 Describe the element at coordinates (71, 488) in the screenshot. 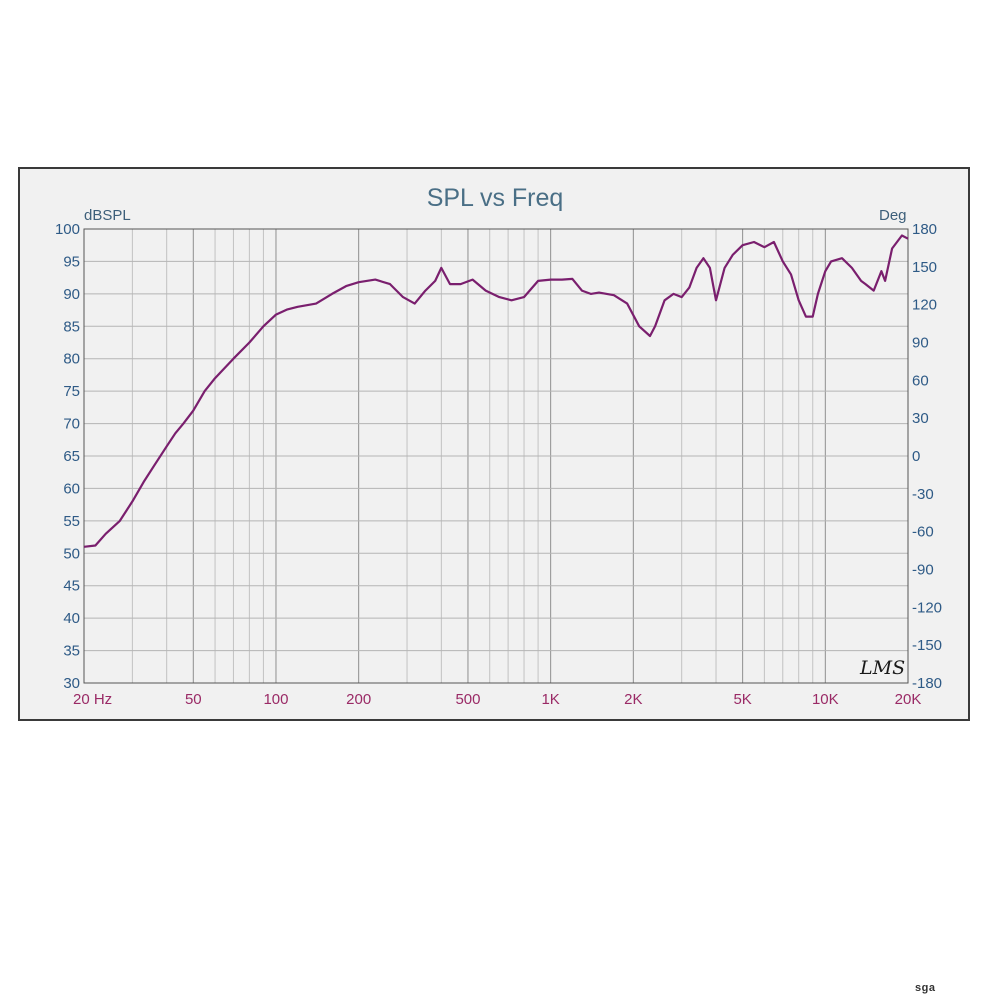

I see `y-tick-label: 60` at that location.